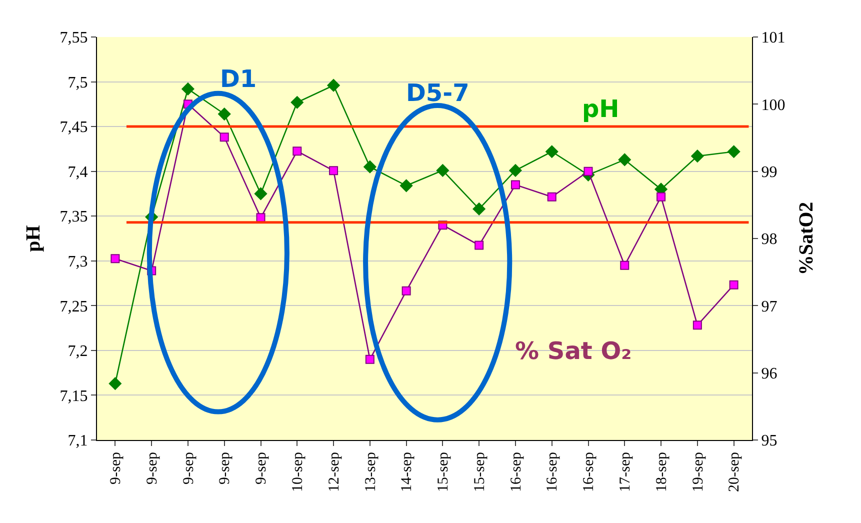 The width and height of the screenshot is (861, 523). What do you see at coordinates (626, 472) in the screenshot?
I see `x-tick-label: 17-sep` at bounding box center [626, 472].